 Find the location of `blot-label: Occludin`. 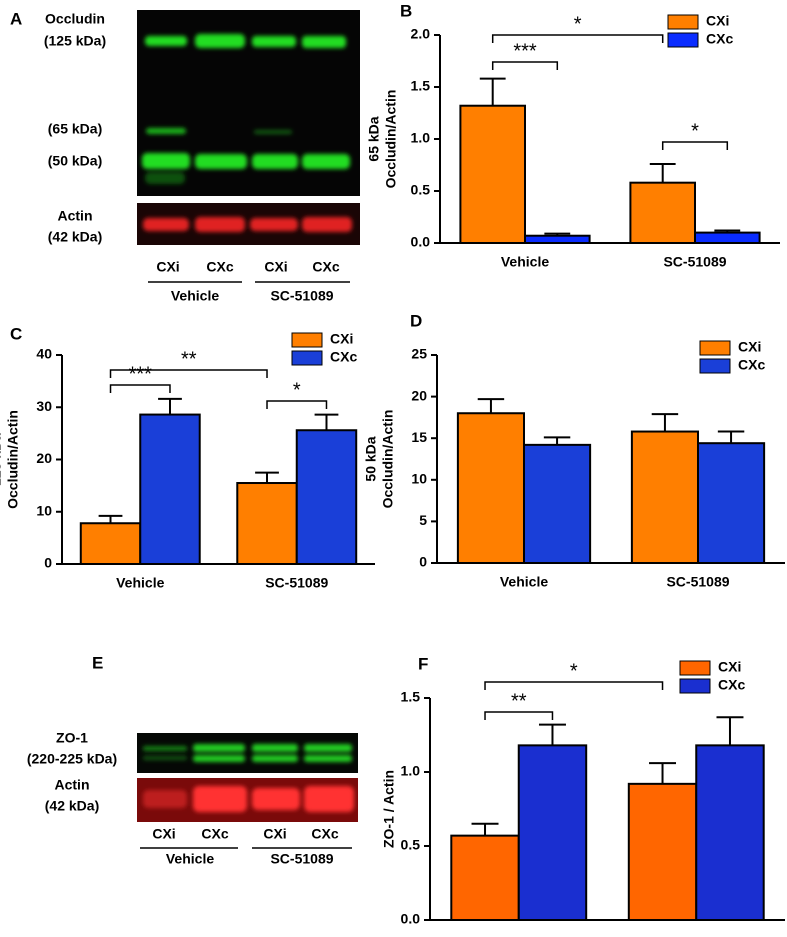

blot-label: Occludin is located at coordinates (75, 19).